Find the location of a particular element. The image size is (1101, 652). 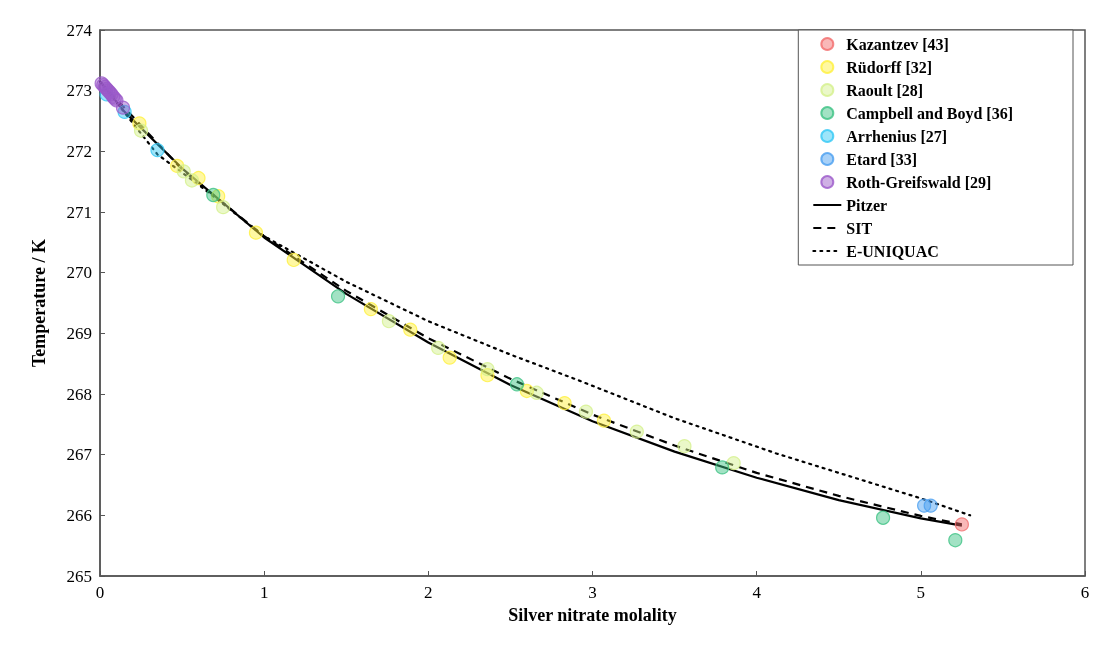

y-tick-label: 268 is located at coordinates (79, 394).